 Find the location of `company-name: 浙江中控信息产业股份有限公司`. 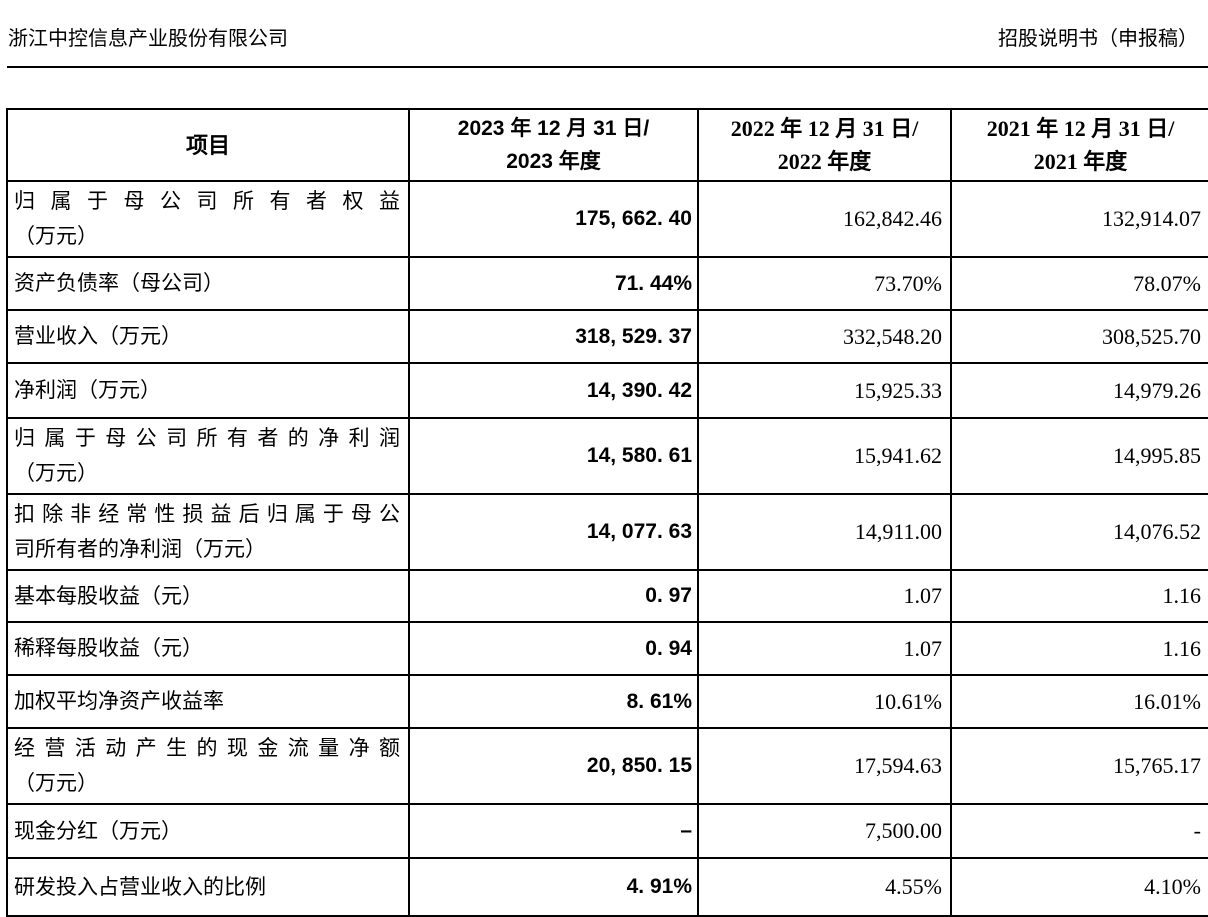

company-name: 浙江中控信息产业股份有限公司 is located at coordinates (148, 39).